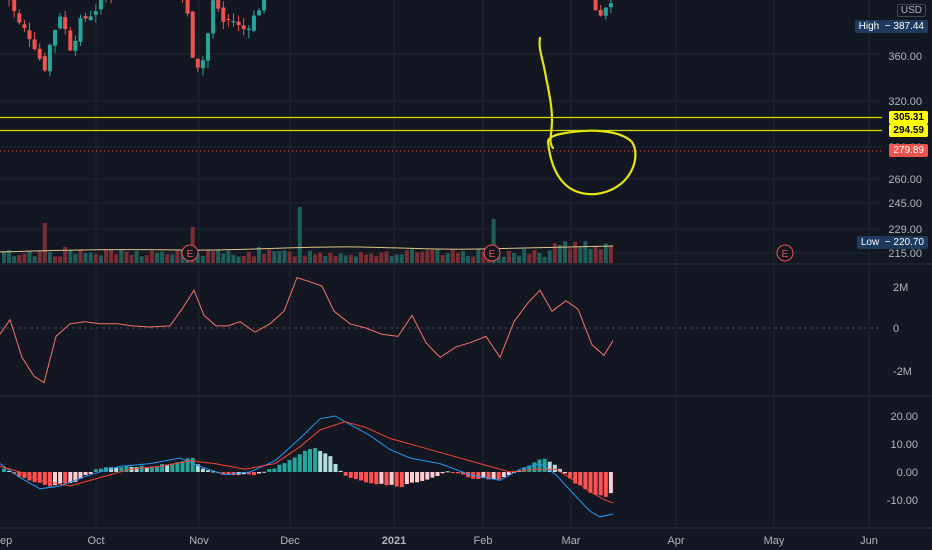 This screenshot has width=932, height=550. What do you see at coordinates (870, 242) in the screenshot?
I see `low-label-text: Low` at bounding box center [870, 242].